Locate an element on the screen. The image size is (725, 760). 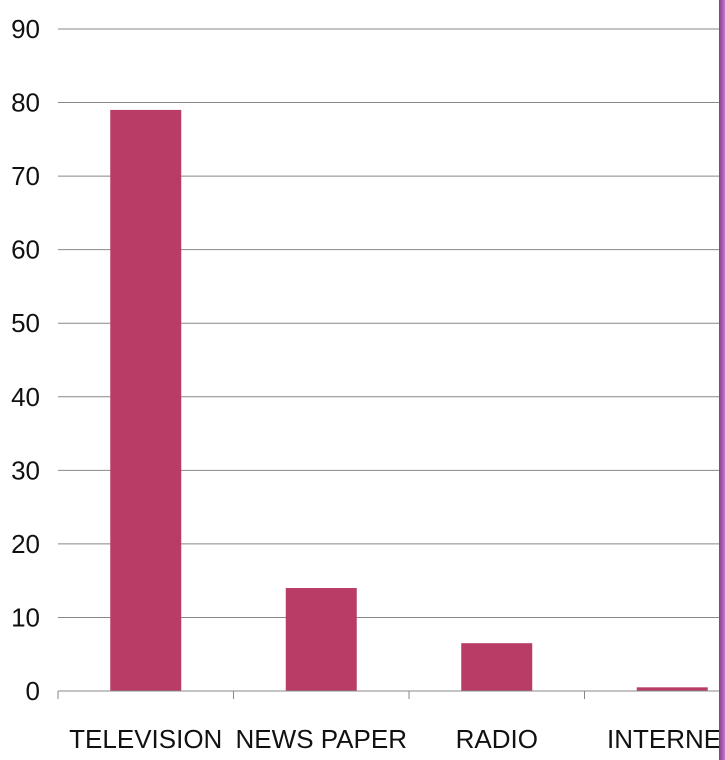
bar-news-paper is located at coordinates (321, 639).